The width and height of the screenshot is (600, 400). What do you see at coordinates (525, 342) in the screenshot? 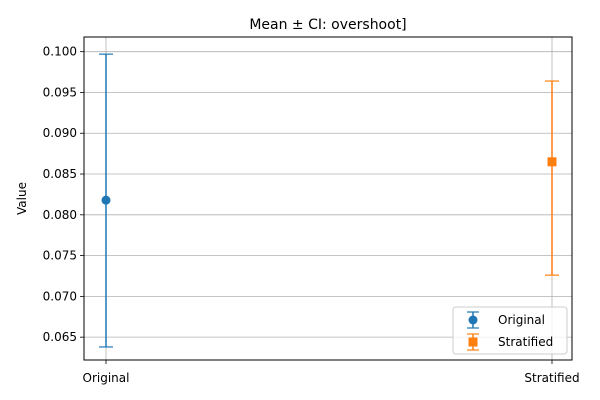
I see `legend-label: Stratified` at bounding box center [525, 342].